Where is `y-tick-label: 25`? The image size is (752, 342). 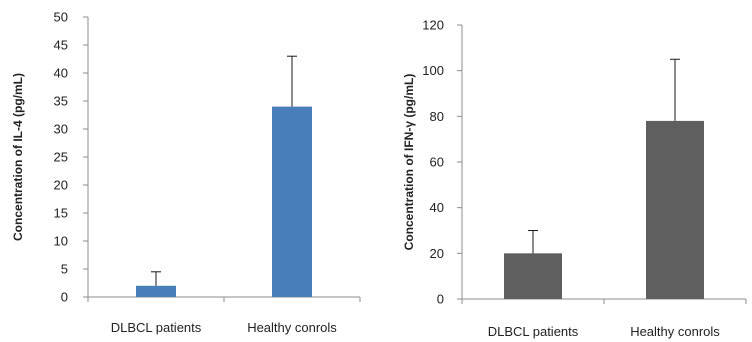 y-tick-label: 25 is located at coordinates (61, 157).